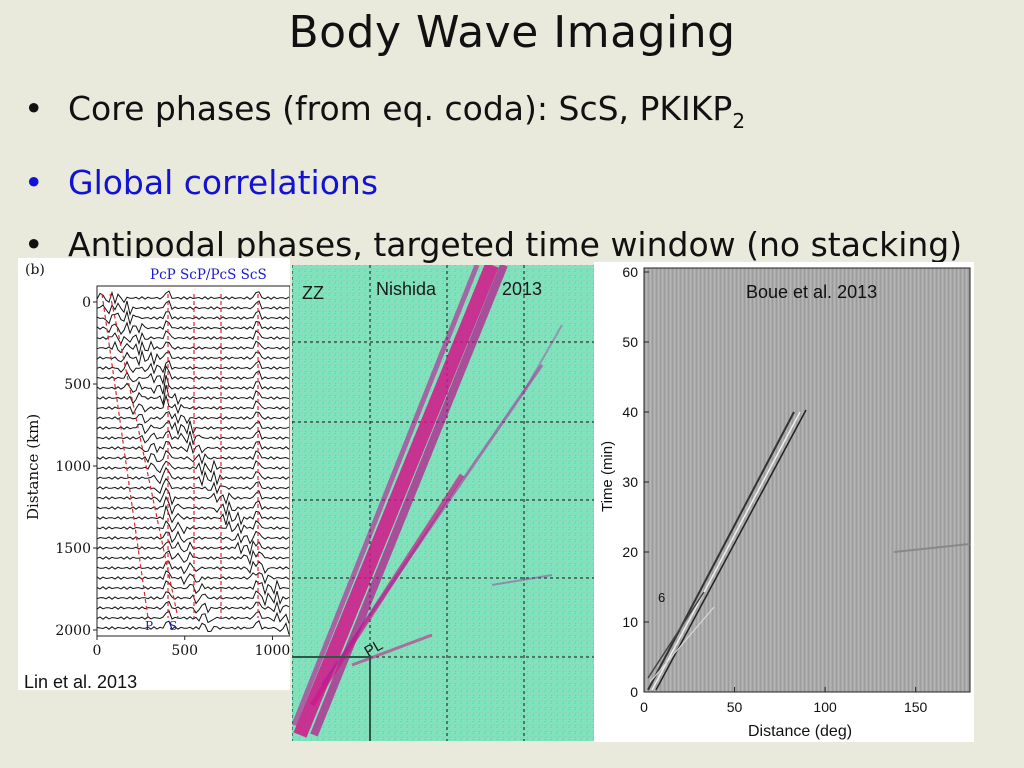 The image size is (1024, 768). What do you see at coordinates (73, 467) in the screenshot?
I see `lin-y-tick-label: 1000` at bounding box center [73, 467].